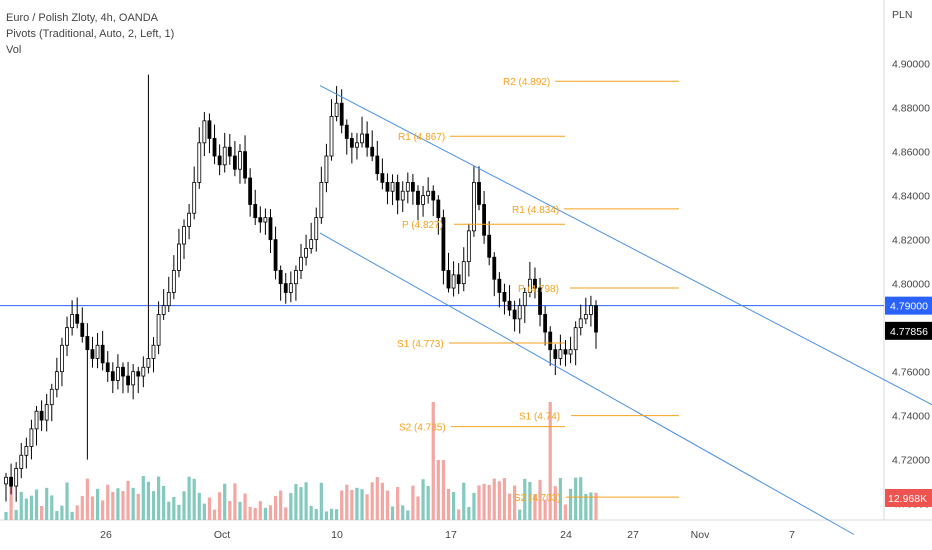  I want to click on pivot-level-label: R1 (4.867), so click(421, 137).